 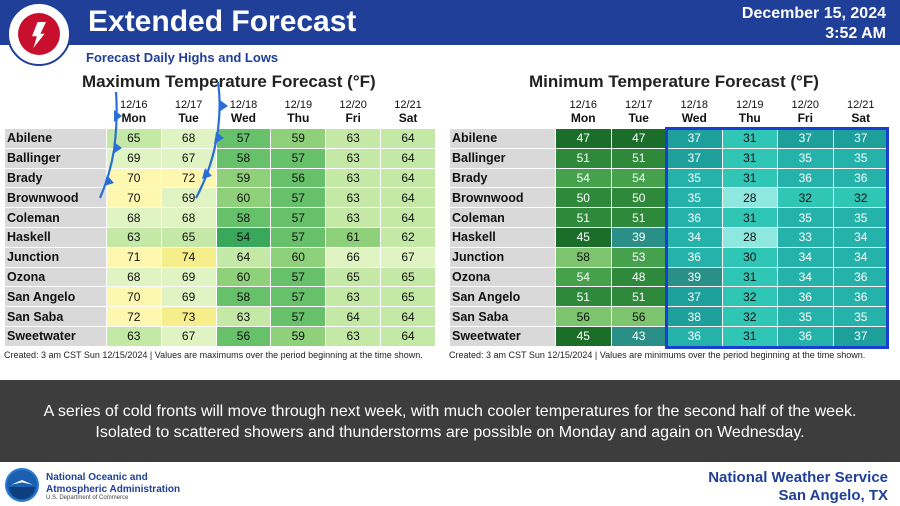 I want to click on day-date: 12/18, so click(x=243, y=105).